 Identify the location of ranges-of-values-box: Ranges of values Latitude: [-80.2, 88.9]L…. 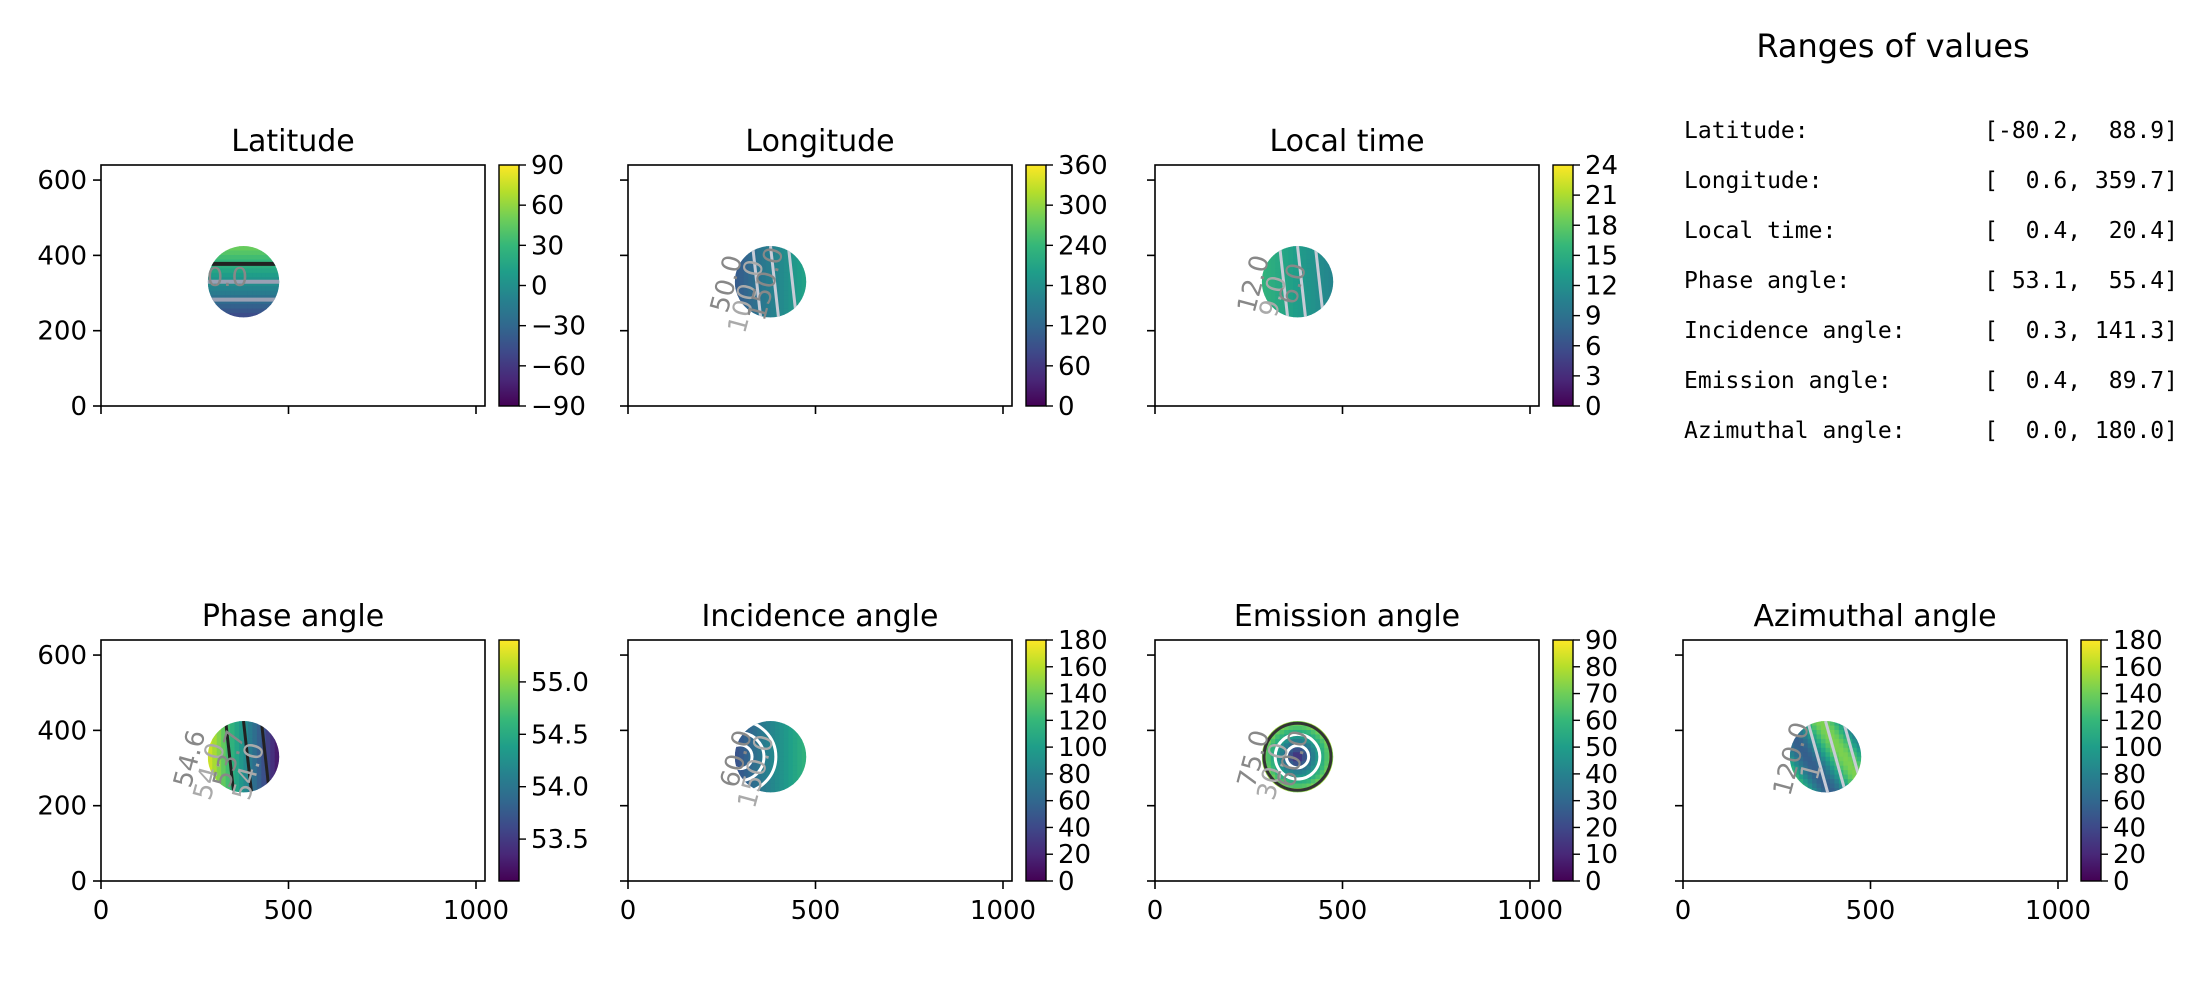
(1931, 235).